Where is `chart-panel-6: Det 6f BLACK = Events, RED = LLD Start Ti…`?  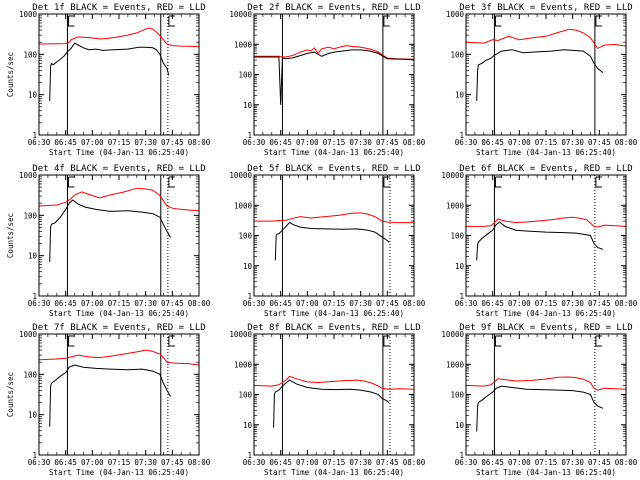
chart-panel-6: Det 6f BLACK = Events, RED = LLD Start Ti… is located at coordinates (539, 241).